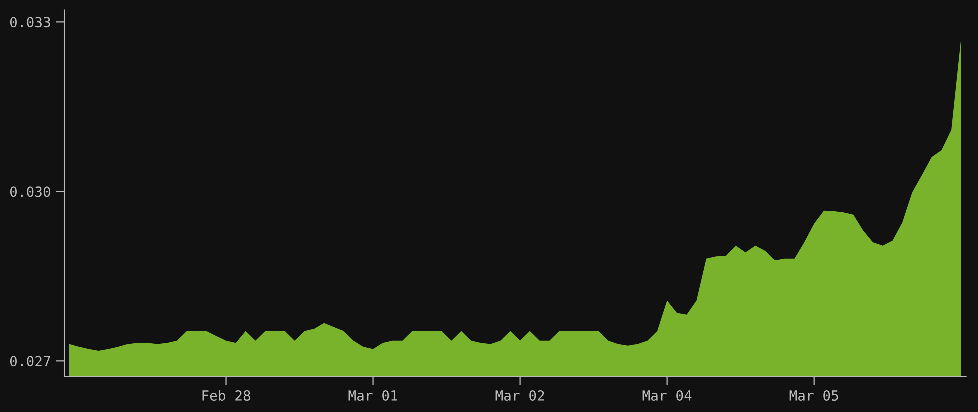  Describe the element at coordinates (520, 395) in the screenshot. I see `x-tick-label: Mar 02` at that location.